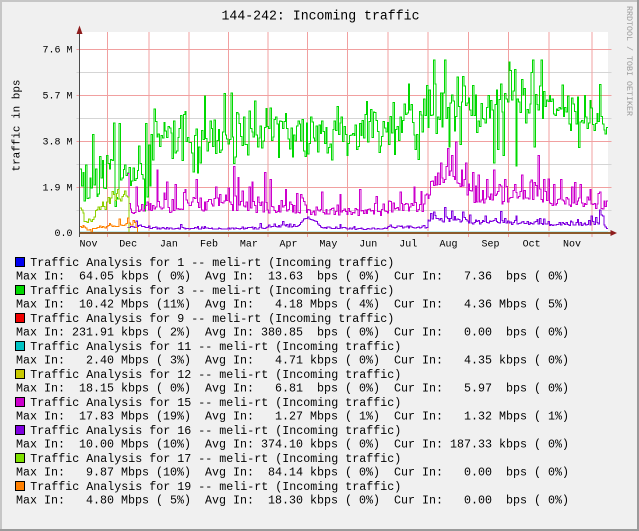 The image size is (639, 531). Describe the element at coordinates (408, 245) in the screenshot. I see `svg-text: Jul` at that location.